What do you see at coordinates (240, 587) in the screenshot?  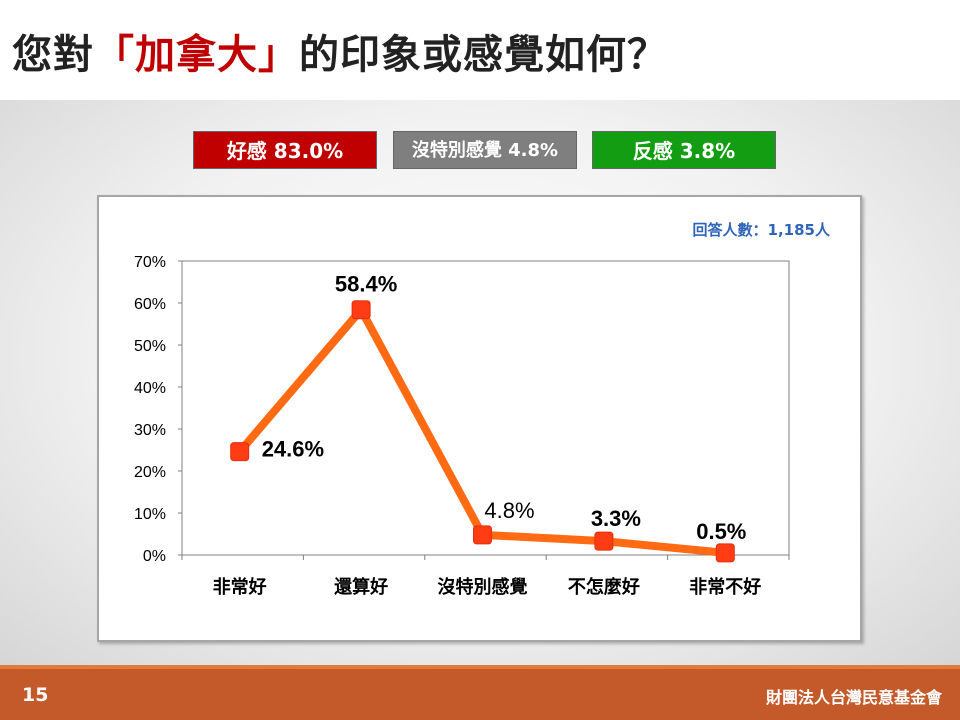 I see `x-category-label: 非常好` at bounding box center [240, 587].